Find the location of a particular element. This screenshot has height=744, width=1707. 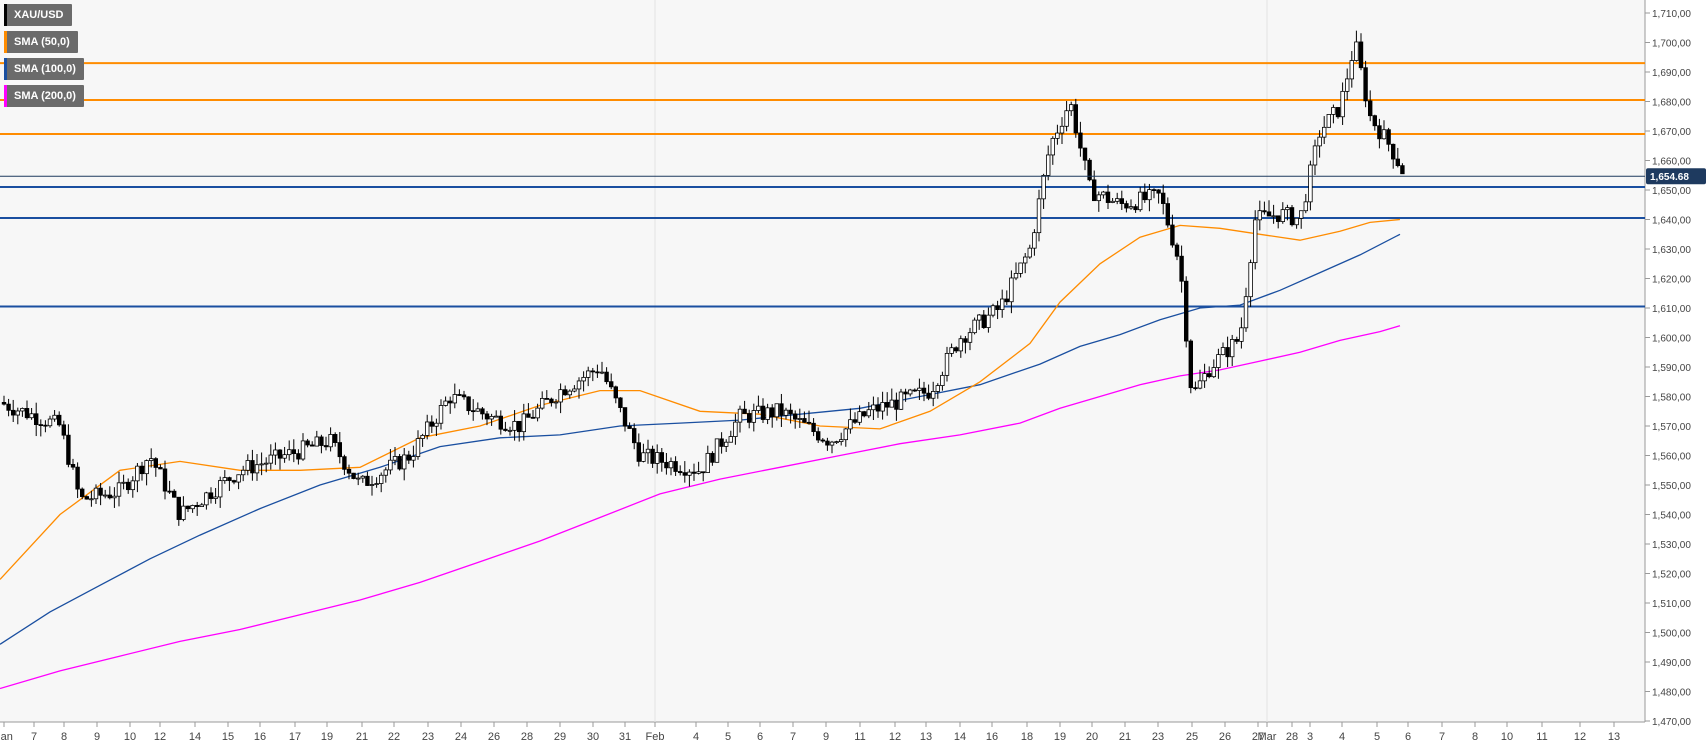

x-tick-label: 28 is located at coordinates (1292, 737).